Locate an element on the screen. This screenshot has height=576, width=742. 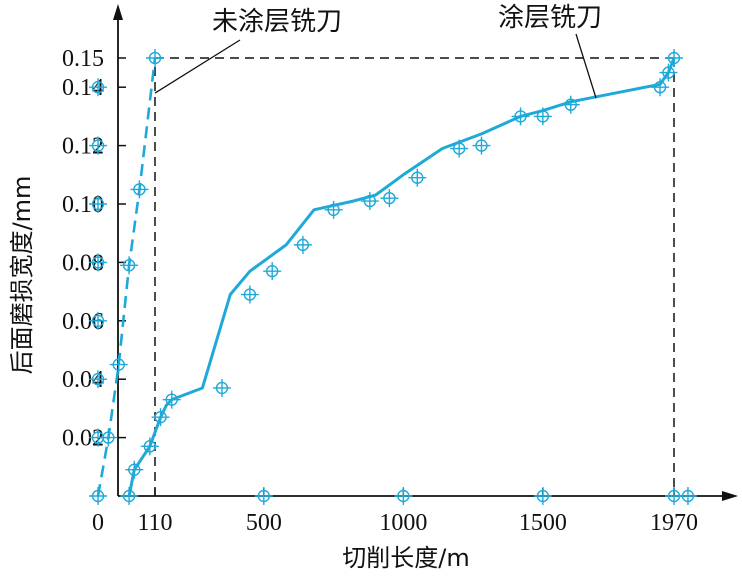
y-axis-title: 后面磨损宽度/mm is located at coordinates (22, 275).